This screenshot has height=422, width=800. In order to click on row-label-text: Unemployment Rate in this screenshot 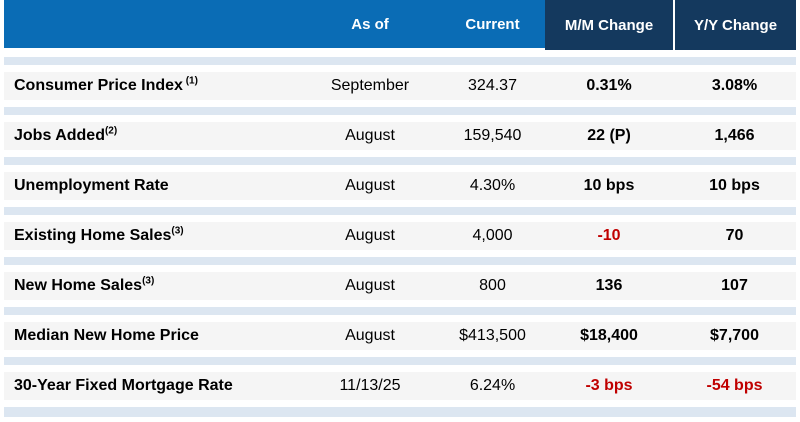, I will do `click(91, 185)`.